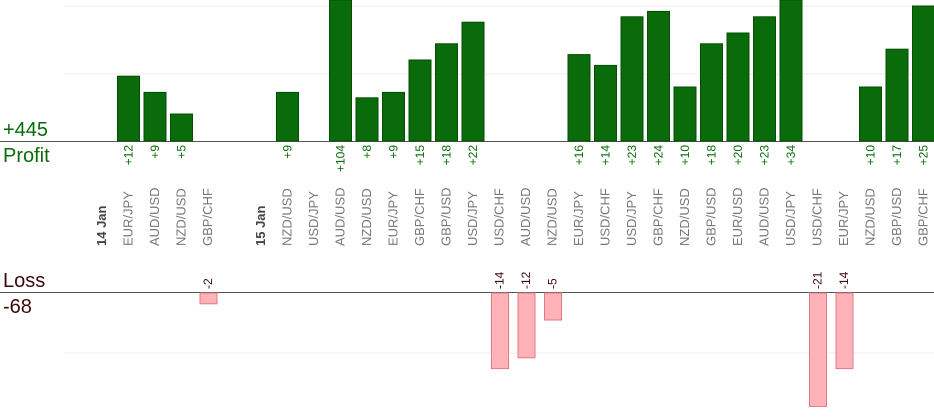  What do you see at coordinates (26, 130) in the screenshot?
I see `profit-total: +445` at bounding box center [26, 130].